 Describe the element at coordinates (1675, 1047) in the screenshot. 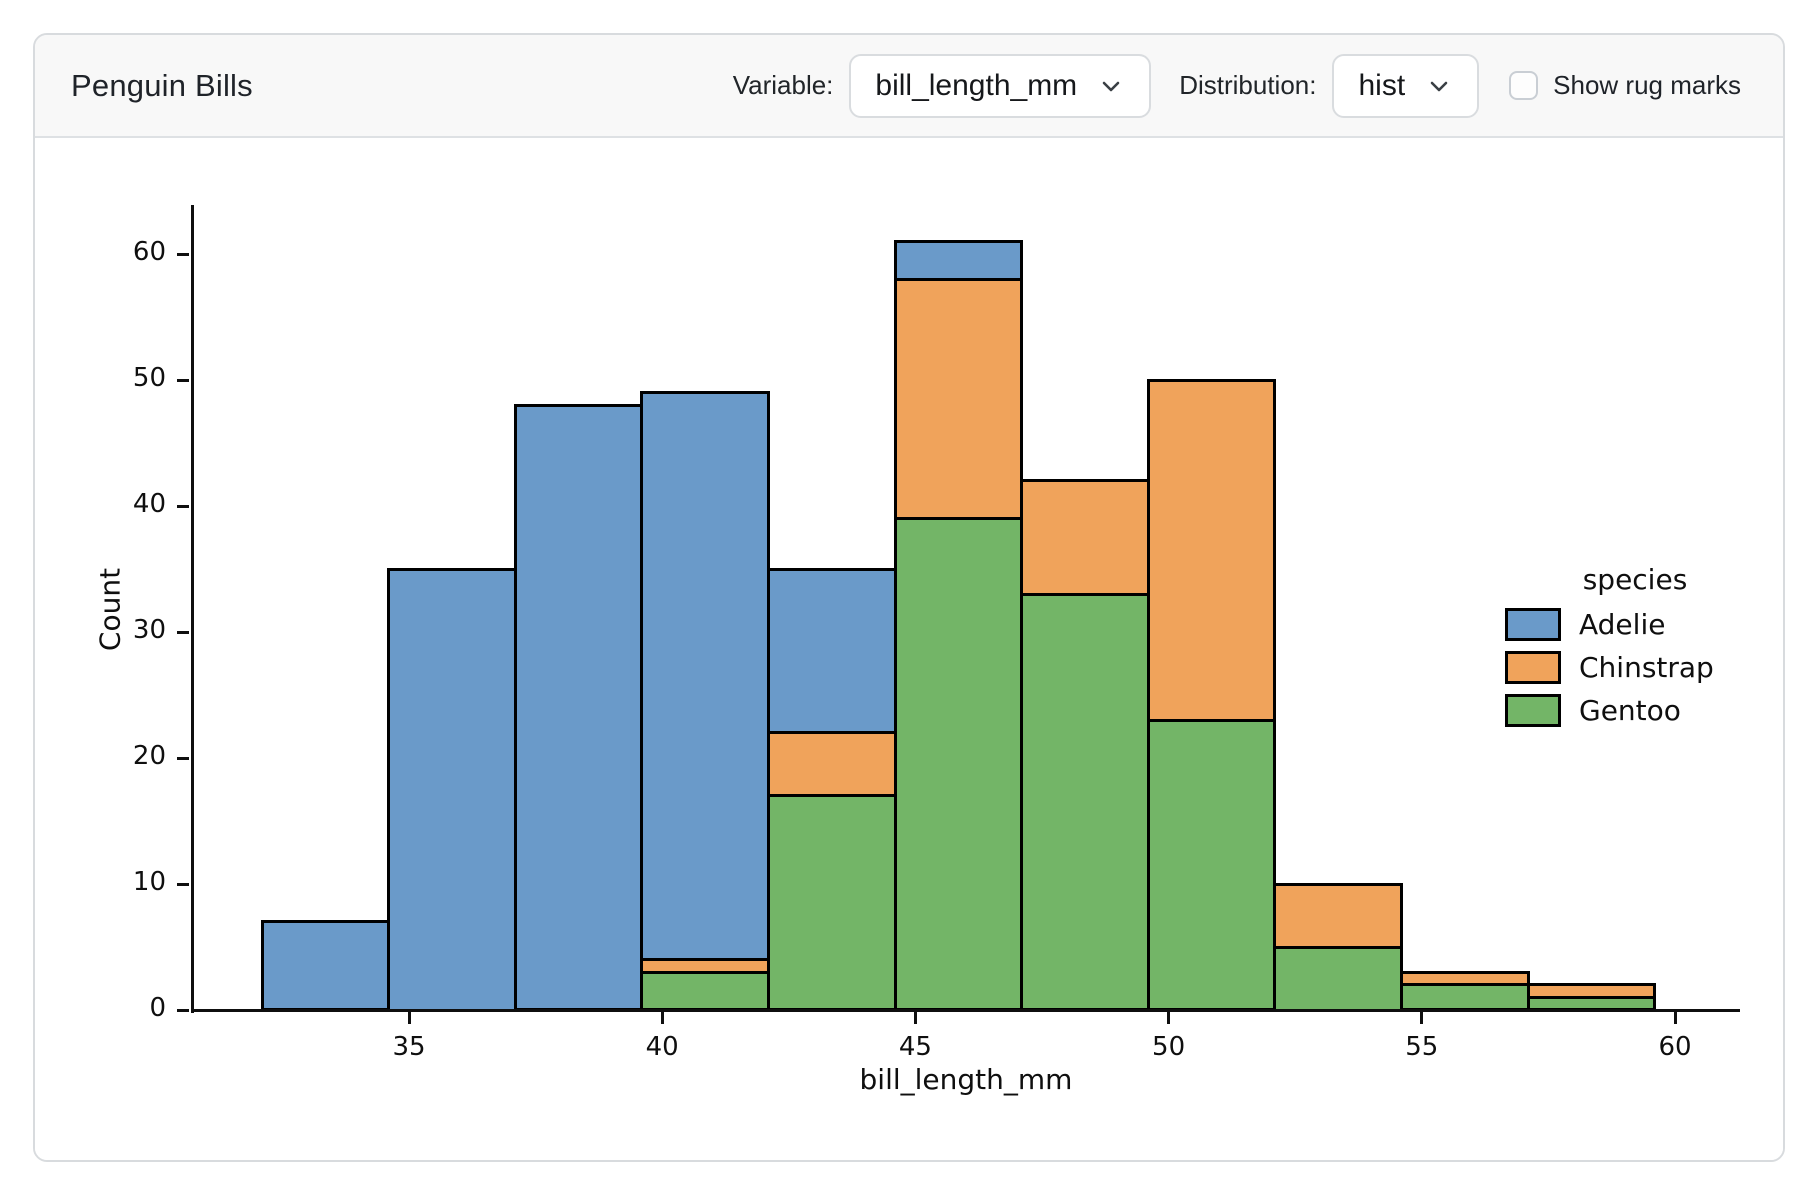

I see `x-tick-label: 60` at that location.